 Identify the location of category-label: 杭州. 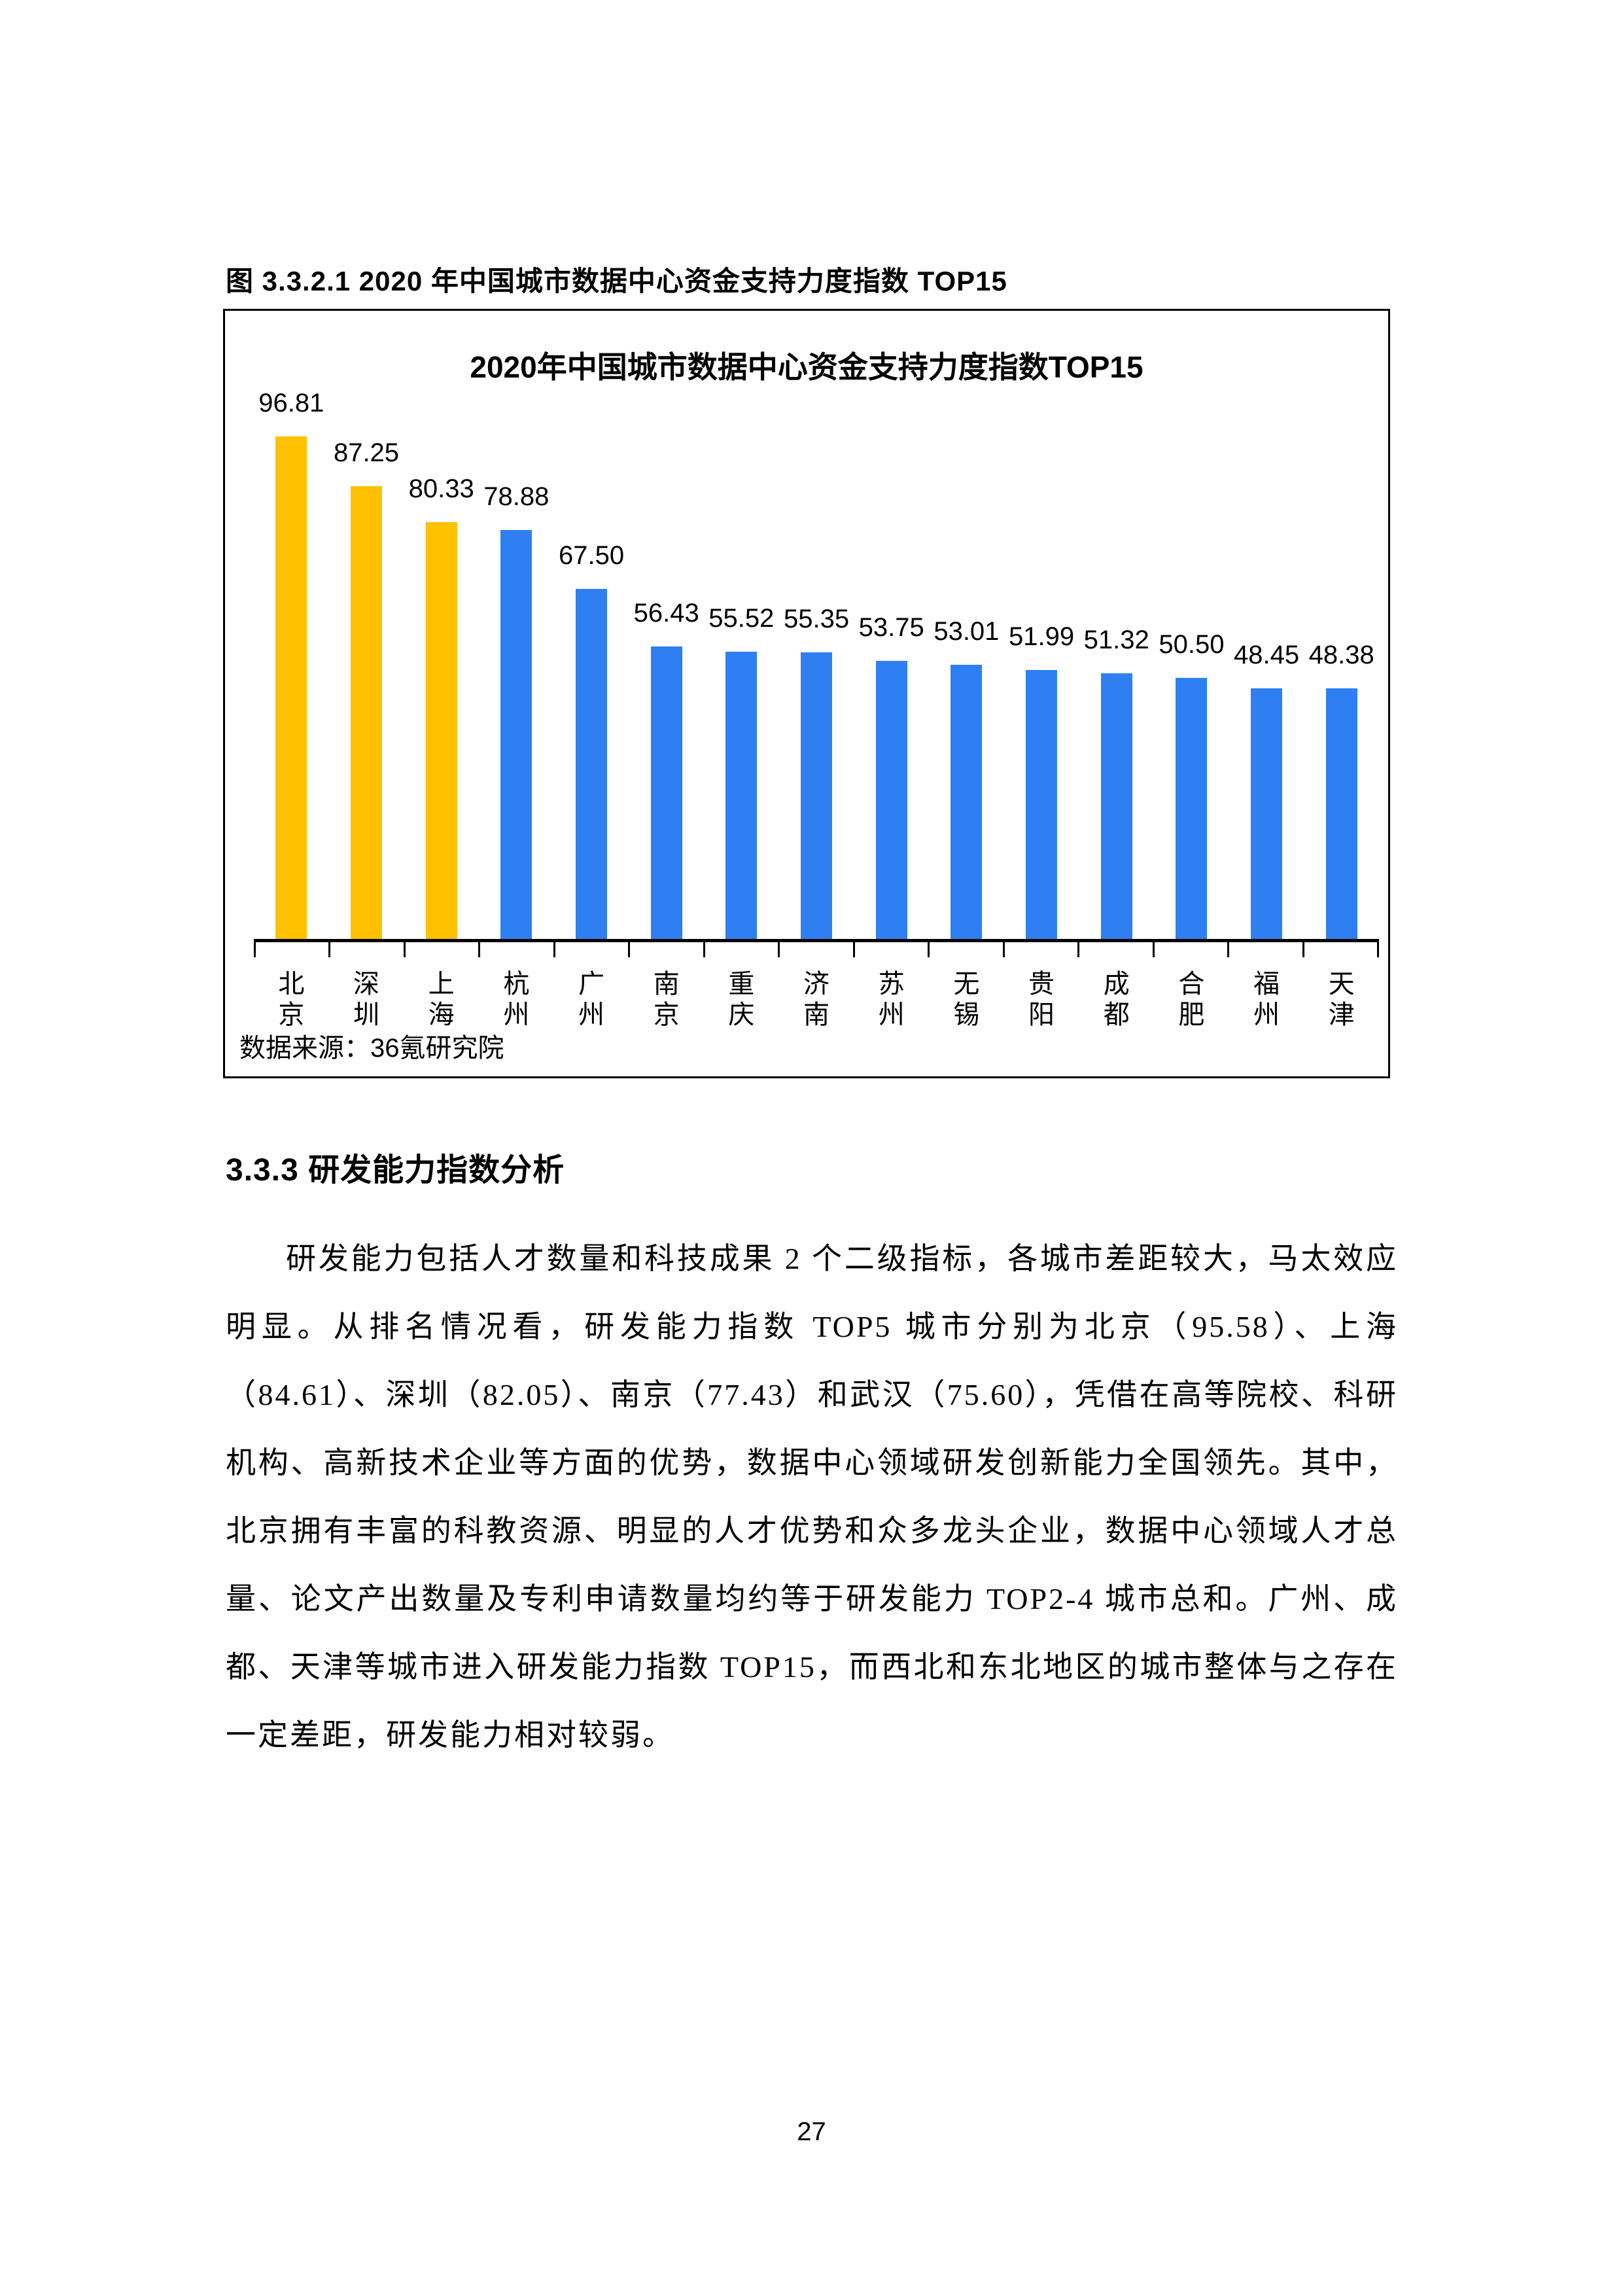
(517, 1000).